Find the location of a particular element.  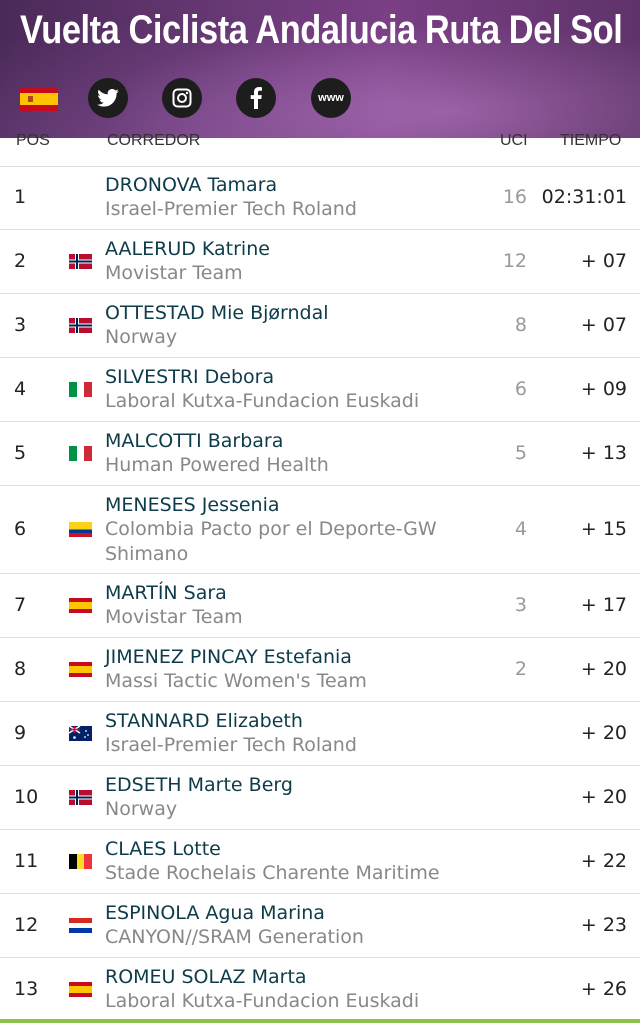

rider-name: DRONOVA Tamara is located at coordinates (191, 185).